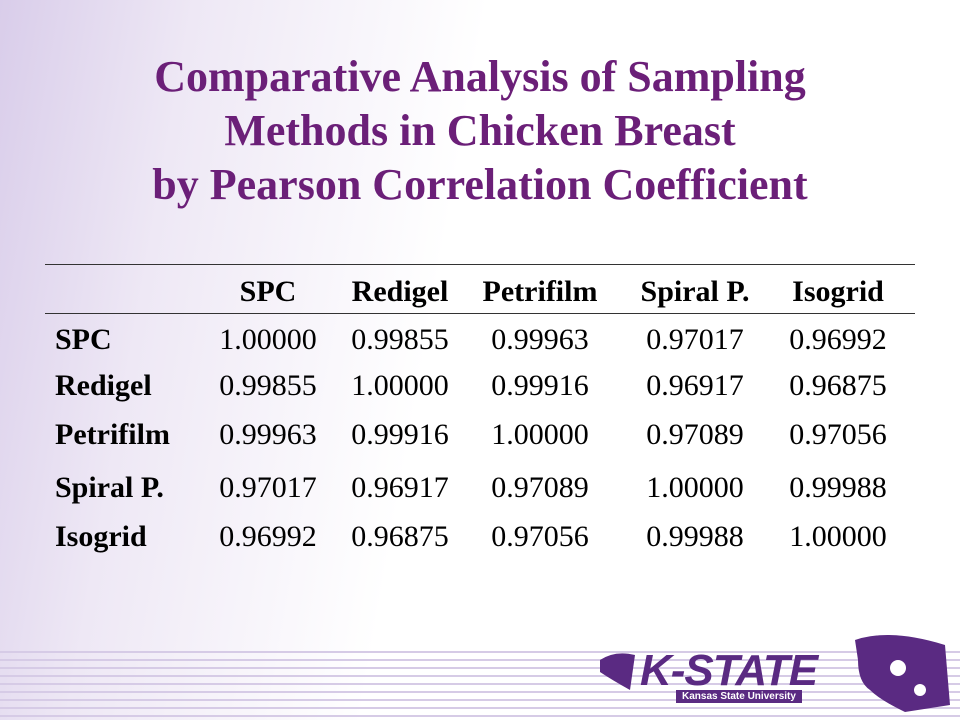  What do you see at coordinates (268, 291) in the screenshot?
I see `column-header: SPC` at bounding box center [268, 291].